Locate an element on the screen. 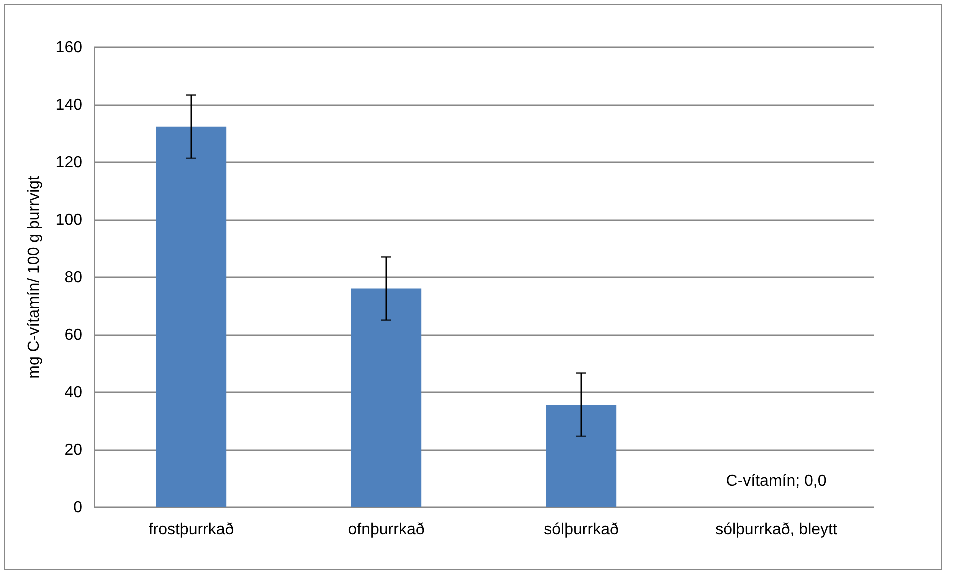  y-tick-label: 60 is located at coordinates (73, 335).